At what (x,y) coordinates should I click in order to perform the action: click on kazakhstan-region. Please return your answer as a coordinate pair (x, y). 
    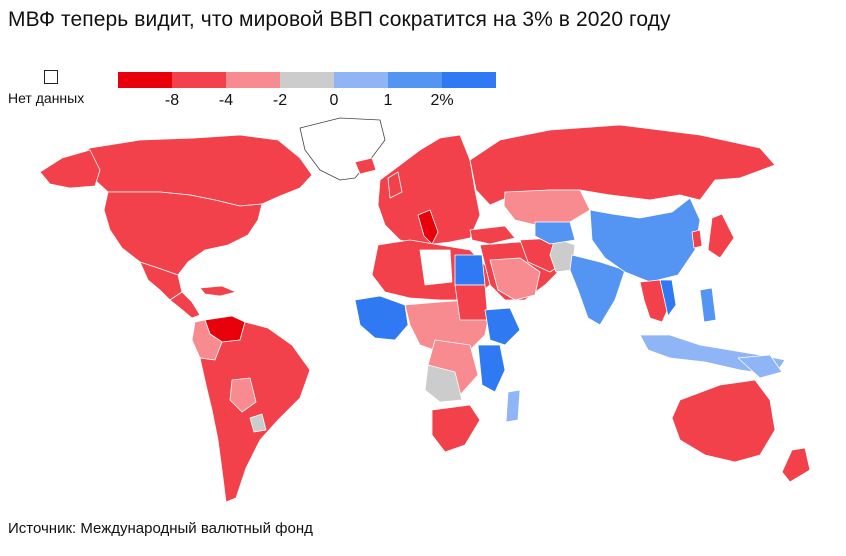
    Looking at the image, I should click on (547, 208).